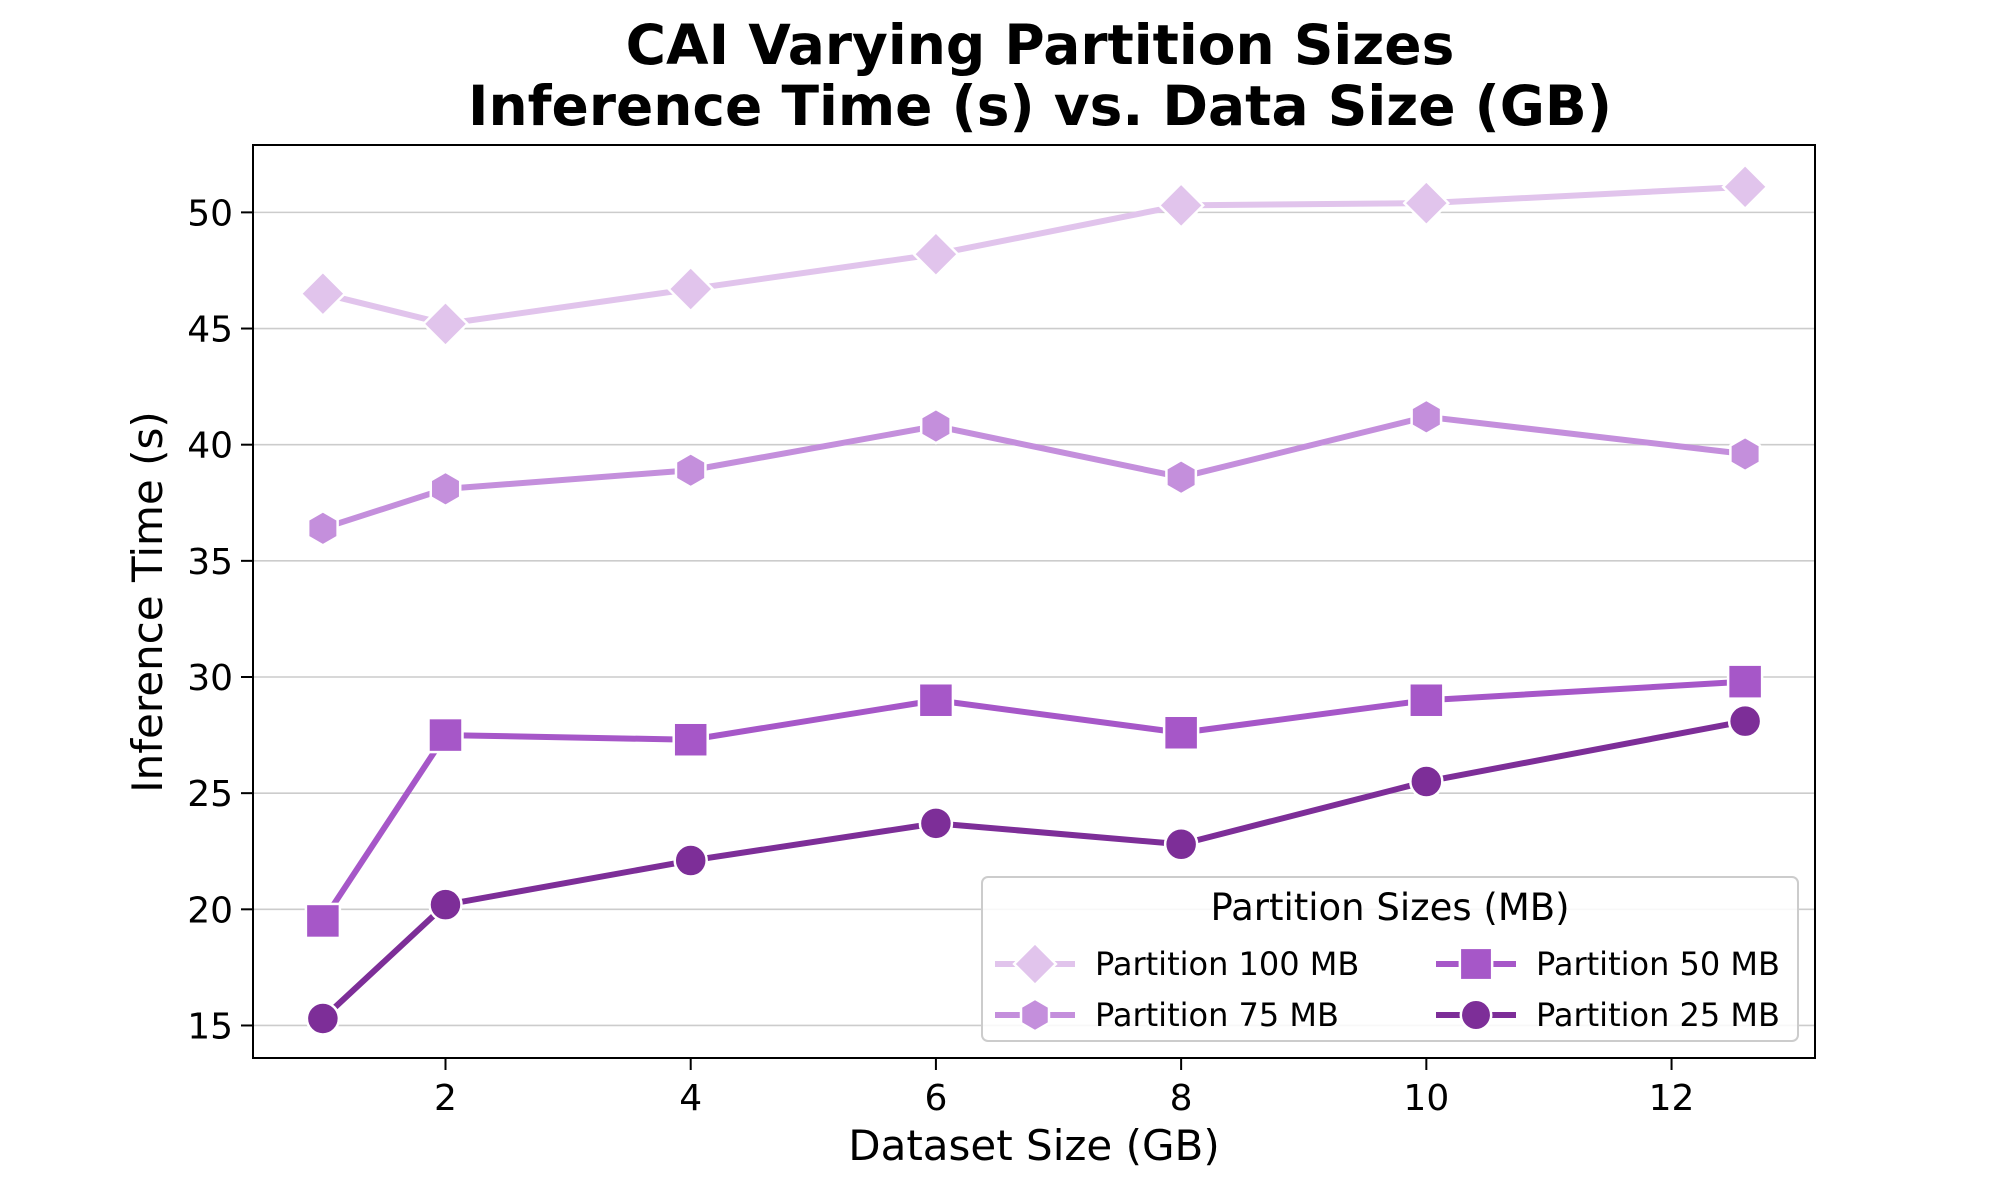 The image size is (2000, 1200). I want to click on y-axis-ticks: 15 20 25 30 35 40 45 50, so click(220, 620).